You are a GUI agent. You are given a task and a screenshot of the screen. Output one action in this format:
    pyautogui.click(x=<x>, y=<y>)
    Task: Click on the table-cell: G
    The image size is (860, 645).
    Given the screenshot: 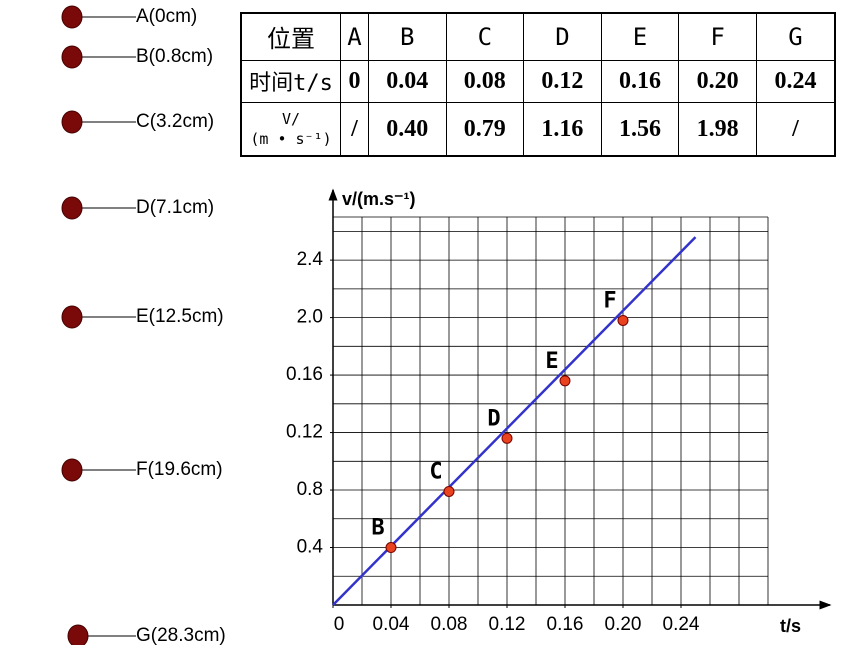 What is the action you would take?
    pyautogui.click(x=795, y=36)
    